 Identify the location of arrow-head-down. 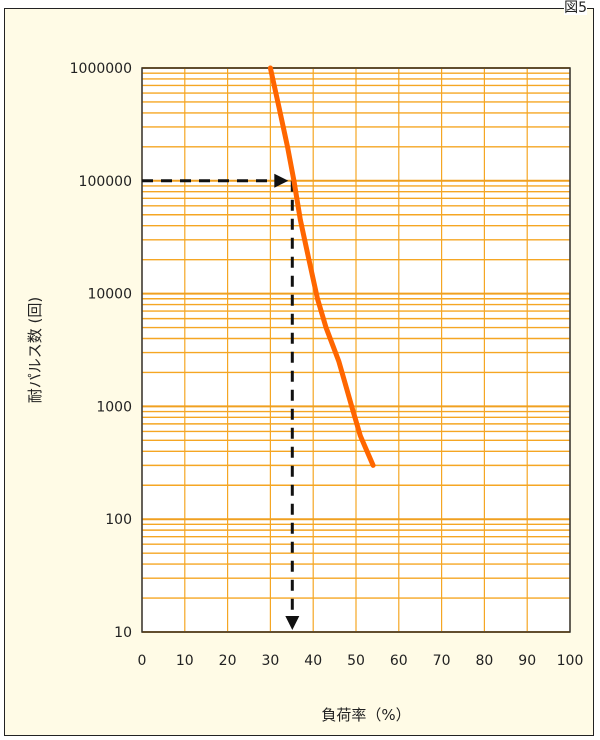
(292, 623).